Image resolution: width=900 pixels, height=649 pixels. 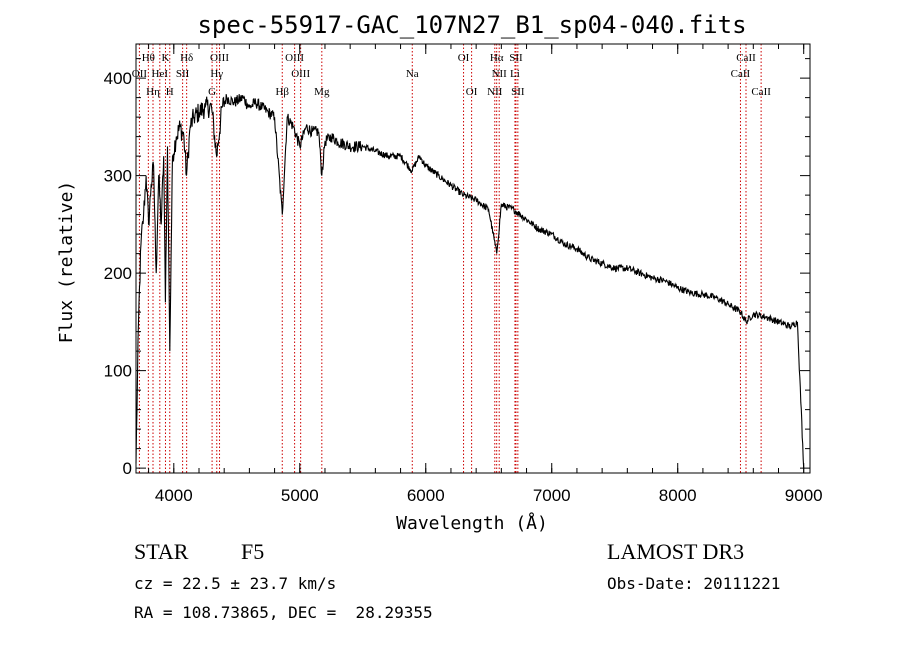 I want to click on marker-label-10: HeI, so click(x=160, y=74).